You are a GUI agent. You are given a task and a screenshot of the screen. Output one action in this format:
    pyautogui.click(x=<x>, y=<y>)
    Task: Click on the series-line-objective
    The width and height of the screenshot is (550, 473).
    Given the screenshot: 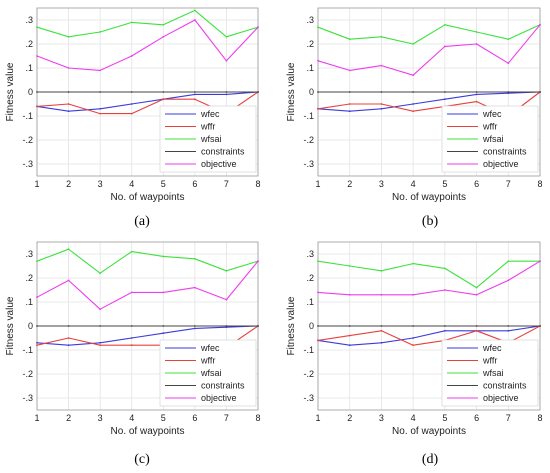 What is the action you would take?
    pyautogui.click(x=429, y=50)
    